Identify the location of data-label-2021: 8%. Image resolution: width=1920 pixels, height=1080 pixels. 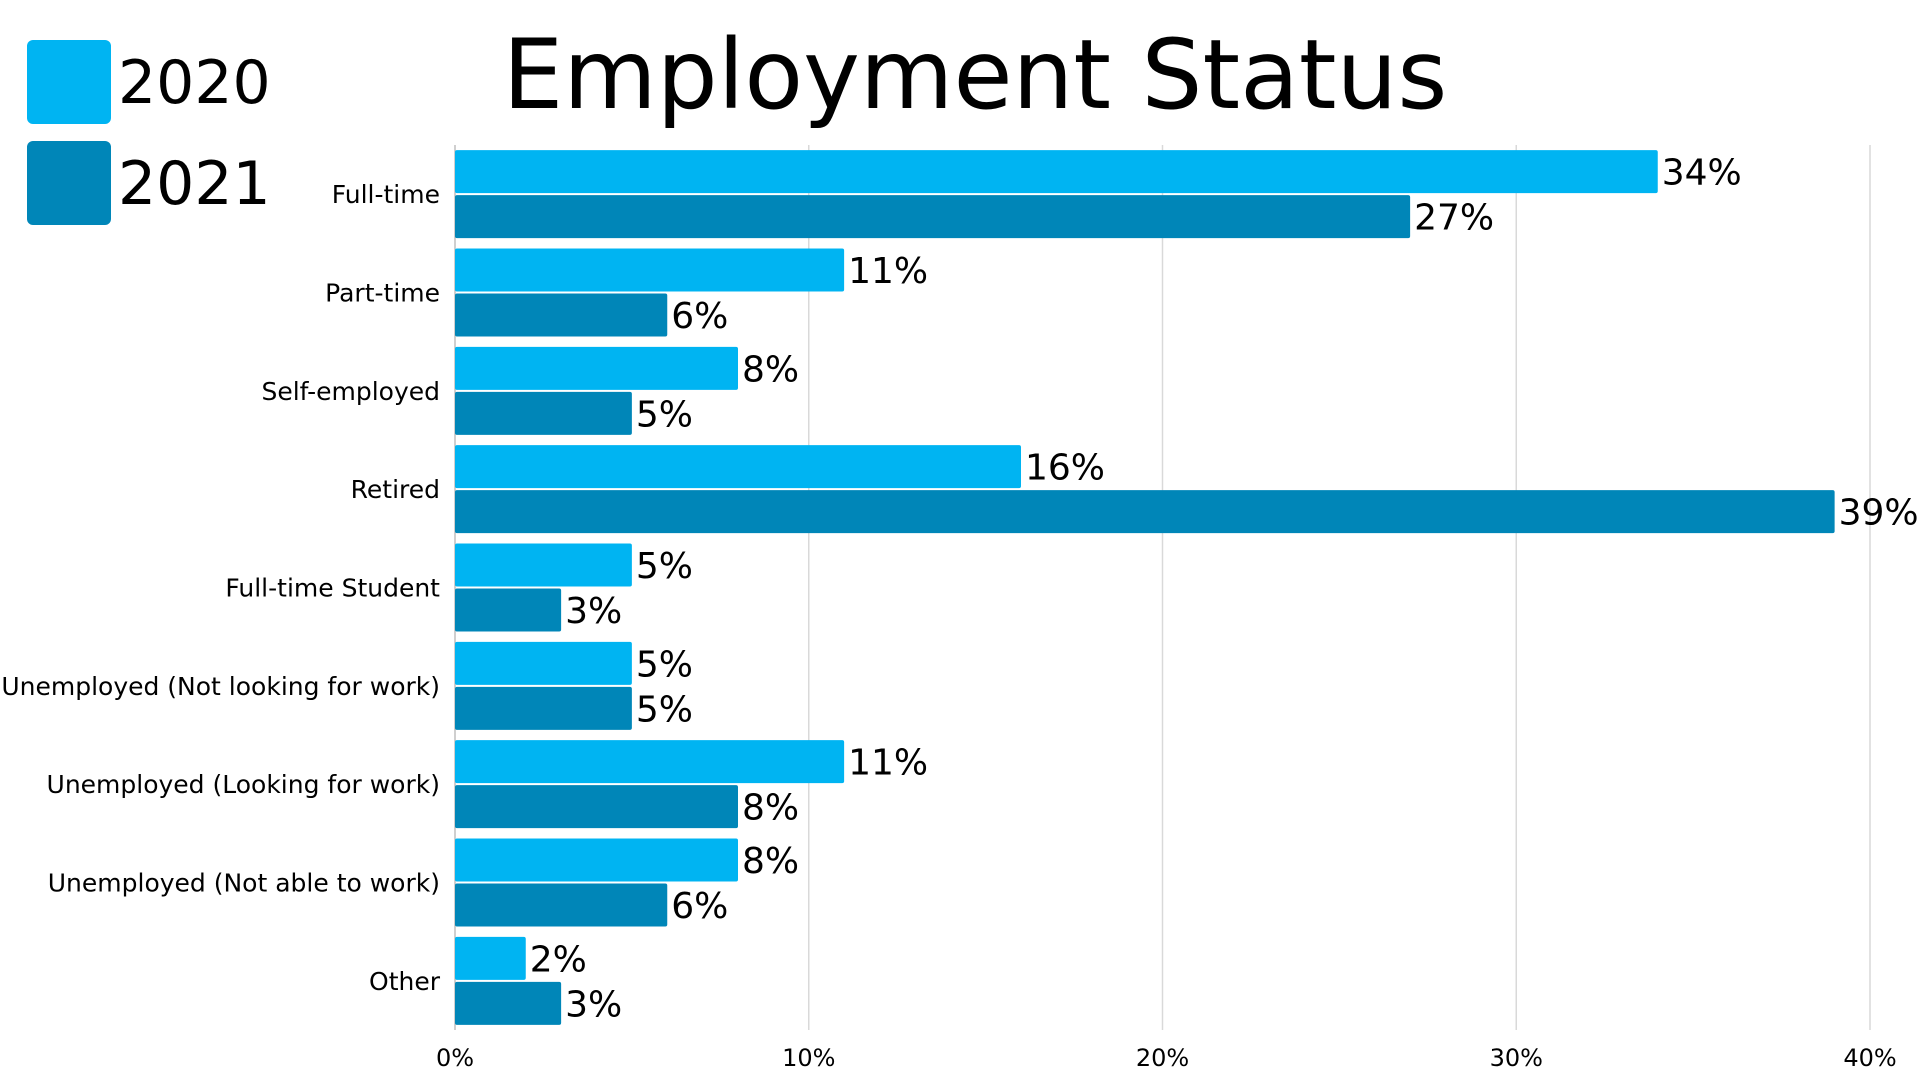
(770, 808).